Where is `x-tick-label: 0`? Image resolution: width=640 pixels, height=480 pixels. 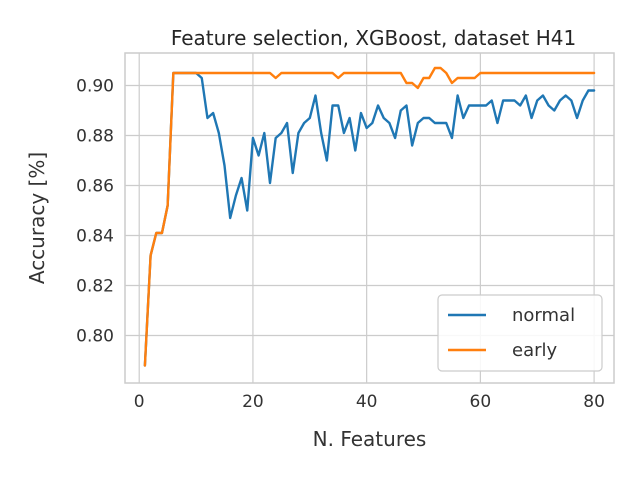 x-tick-label: 0 is located at coordinates (139, 402).